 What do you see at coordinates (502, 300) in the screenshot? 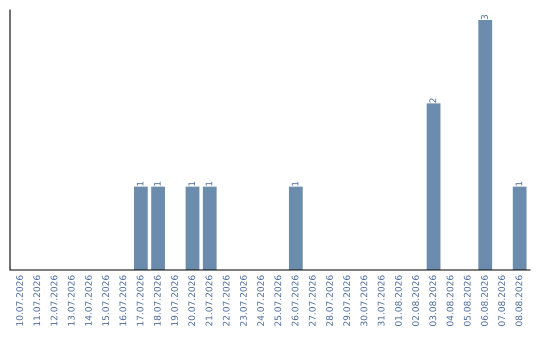
I see `x-tick-label: 07.08.2026` at bounding box center [502, 300].